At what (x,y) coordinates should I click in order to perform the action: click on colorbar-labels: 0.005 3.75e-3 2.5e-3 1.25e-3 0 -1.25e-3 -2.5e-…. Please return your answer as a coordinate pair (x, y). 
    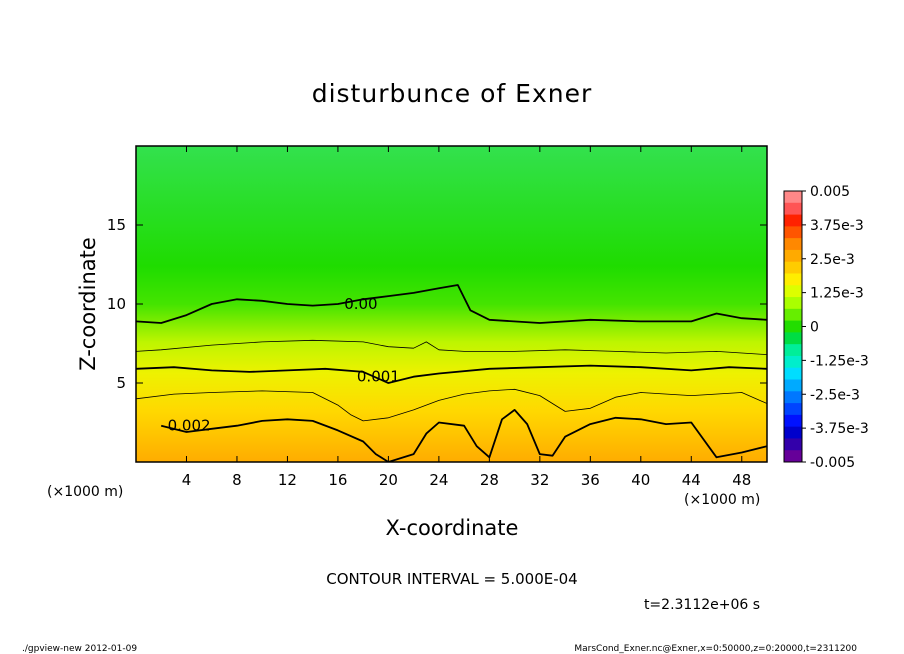
    Looking at the image, I should click on (835, 327).